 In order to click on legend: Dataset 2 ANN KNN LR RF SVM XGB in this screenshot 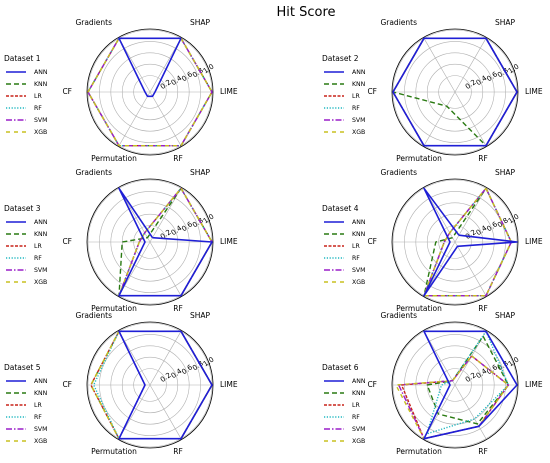, I will do `click(344, 95)`.